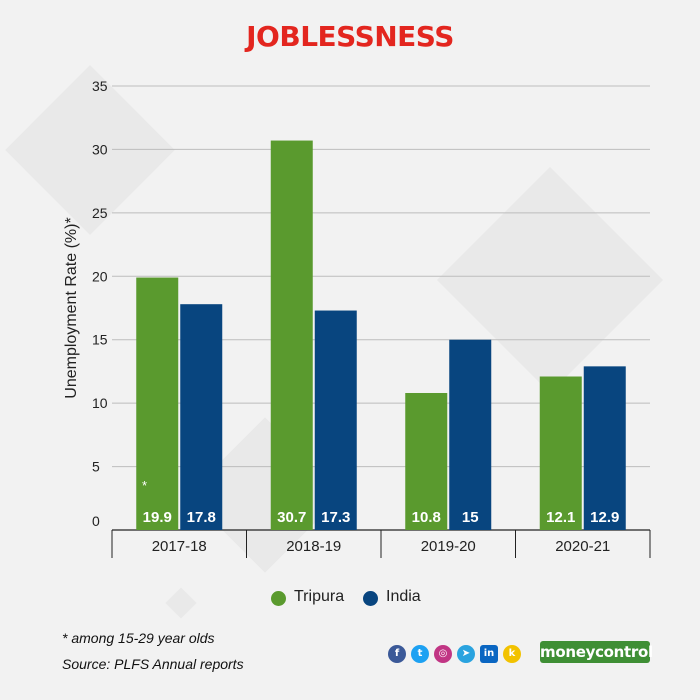  What do you see at coordinates (466, 654) in the screenshot?
I see `telegram-icon: ➤` at bounding box center [466, 654].